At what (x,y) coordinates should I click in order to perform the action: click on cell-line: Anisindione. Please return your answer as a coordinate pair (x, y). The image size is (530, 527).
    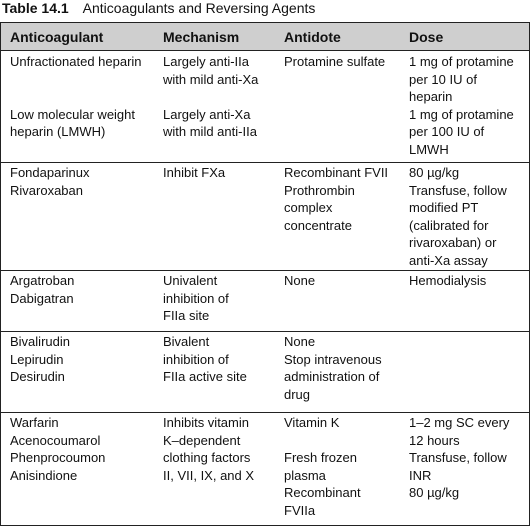
    Looking at the image, I should click on (44, 475).